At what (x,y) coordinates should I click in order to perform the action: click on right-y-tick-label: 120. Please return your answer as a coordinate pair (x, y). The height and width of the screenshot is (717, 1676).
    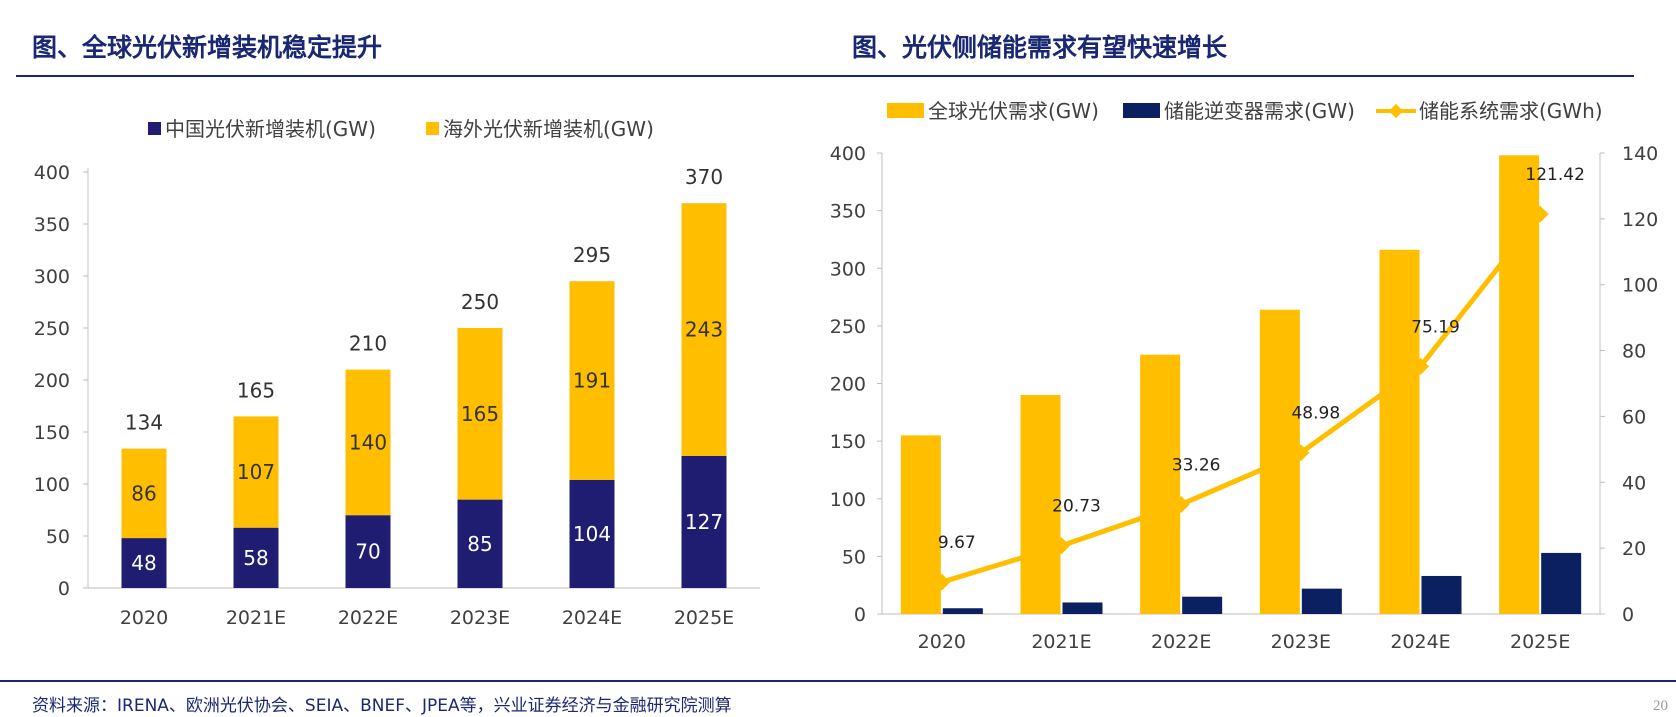
    Looking at the image, I should click on (1640, 220).